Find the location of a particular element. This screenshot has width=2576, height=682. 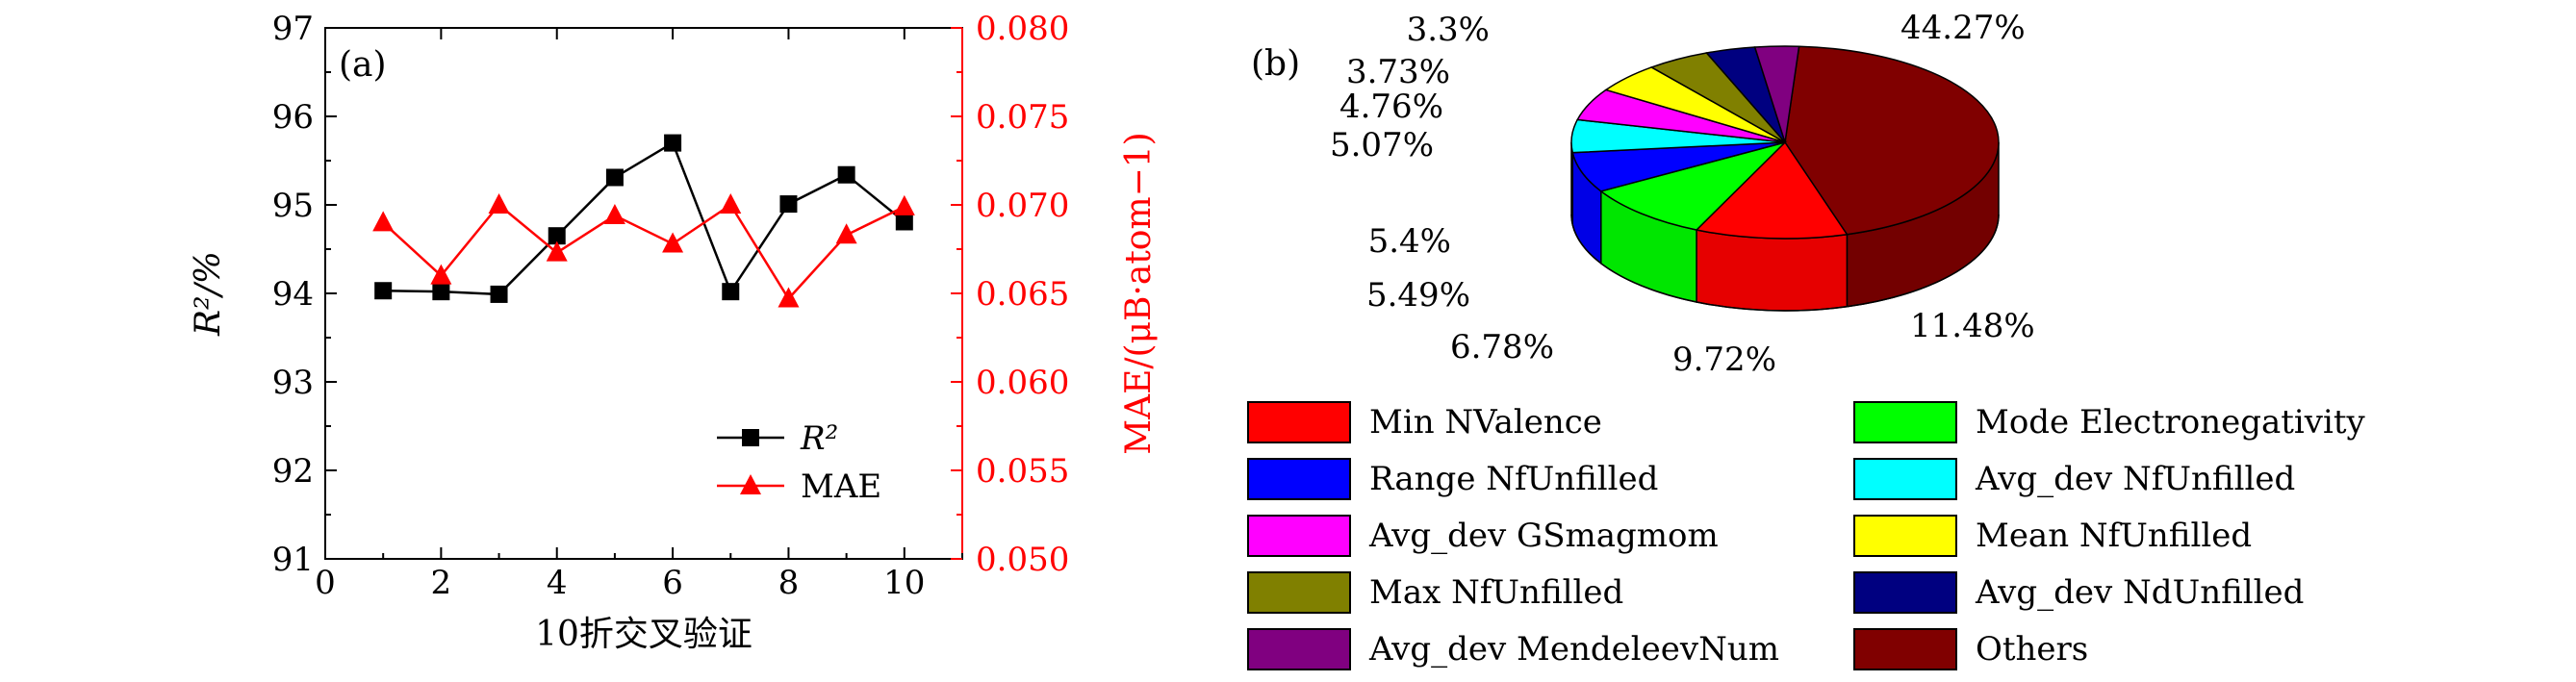

right-y-tick-label: 0.070 is located at coordinates (1022, 206).